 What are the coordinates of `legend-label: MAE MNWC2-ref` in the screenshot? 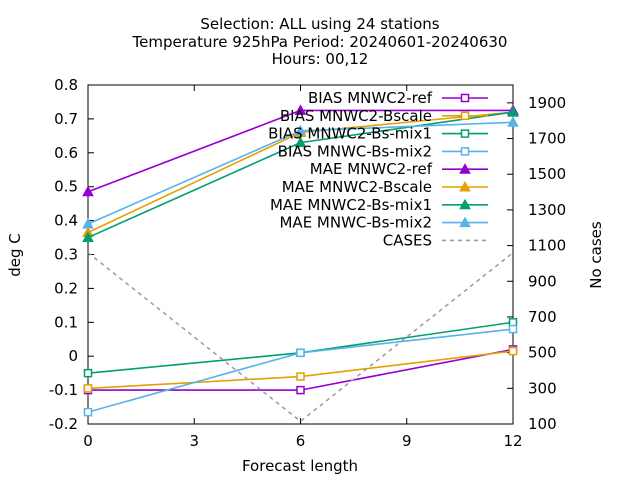 It's located at (371, 169).